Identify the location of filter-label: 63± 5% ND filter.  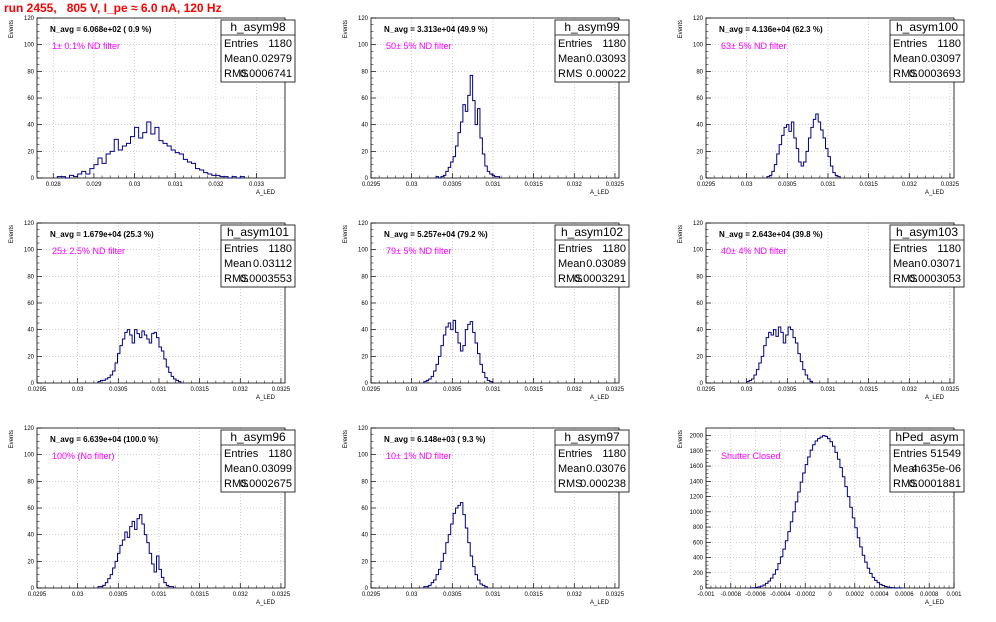
(753, 46).